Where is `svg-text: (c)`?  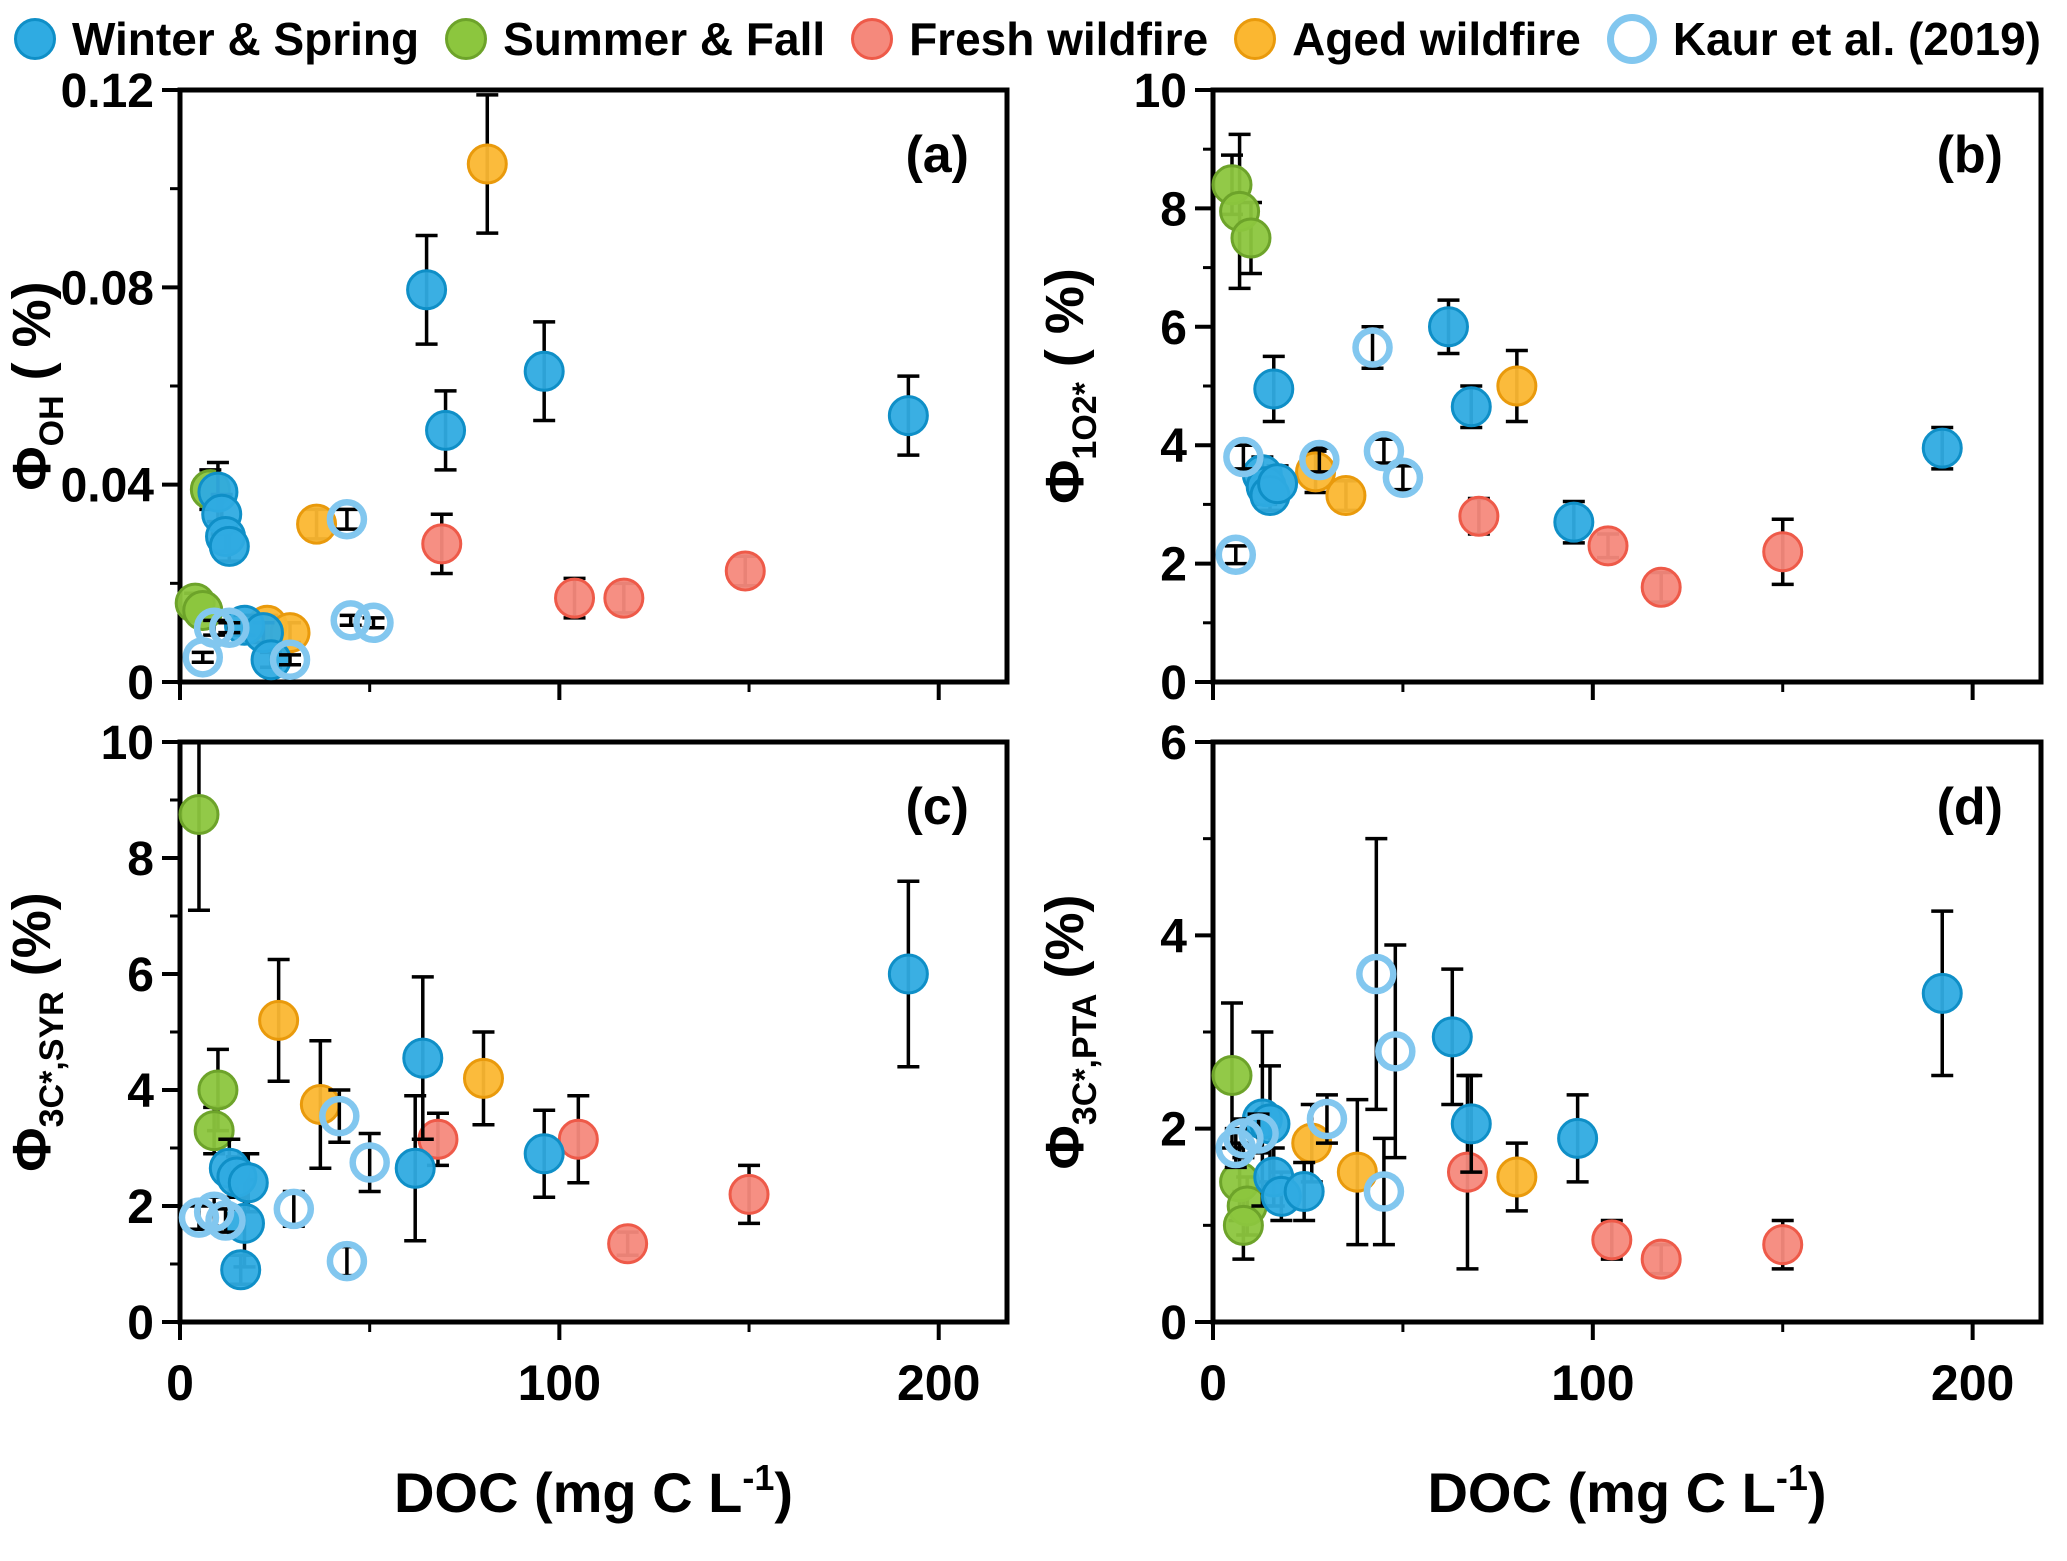
svg-text: (c) is located at coordinates (937, 807).